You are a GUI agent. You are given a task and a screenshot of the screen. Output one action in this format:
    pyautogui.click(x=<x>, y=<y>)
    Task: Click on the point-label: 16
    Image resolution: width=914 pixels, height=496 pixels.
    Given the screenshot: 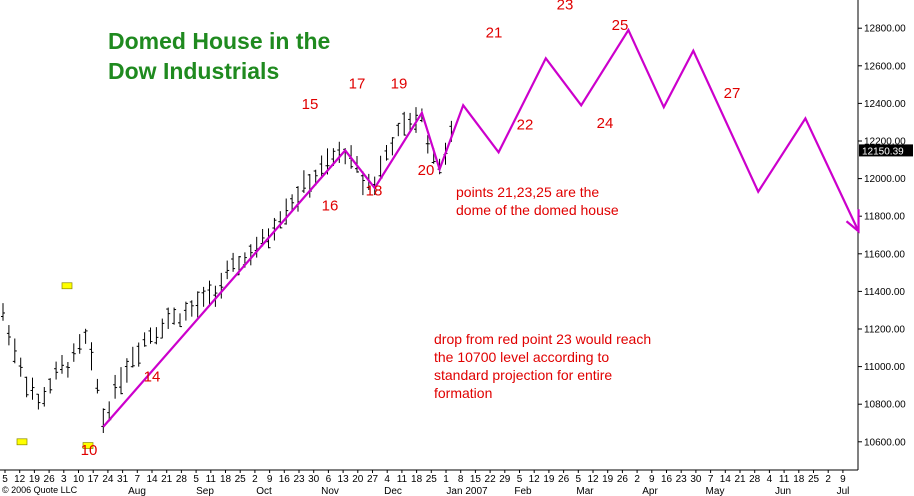 What is the action you would take?
    pyautogui.click(x=330, y=206)
    